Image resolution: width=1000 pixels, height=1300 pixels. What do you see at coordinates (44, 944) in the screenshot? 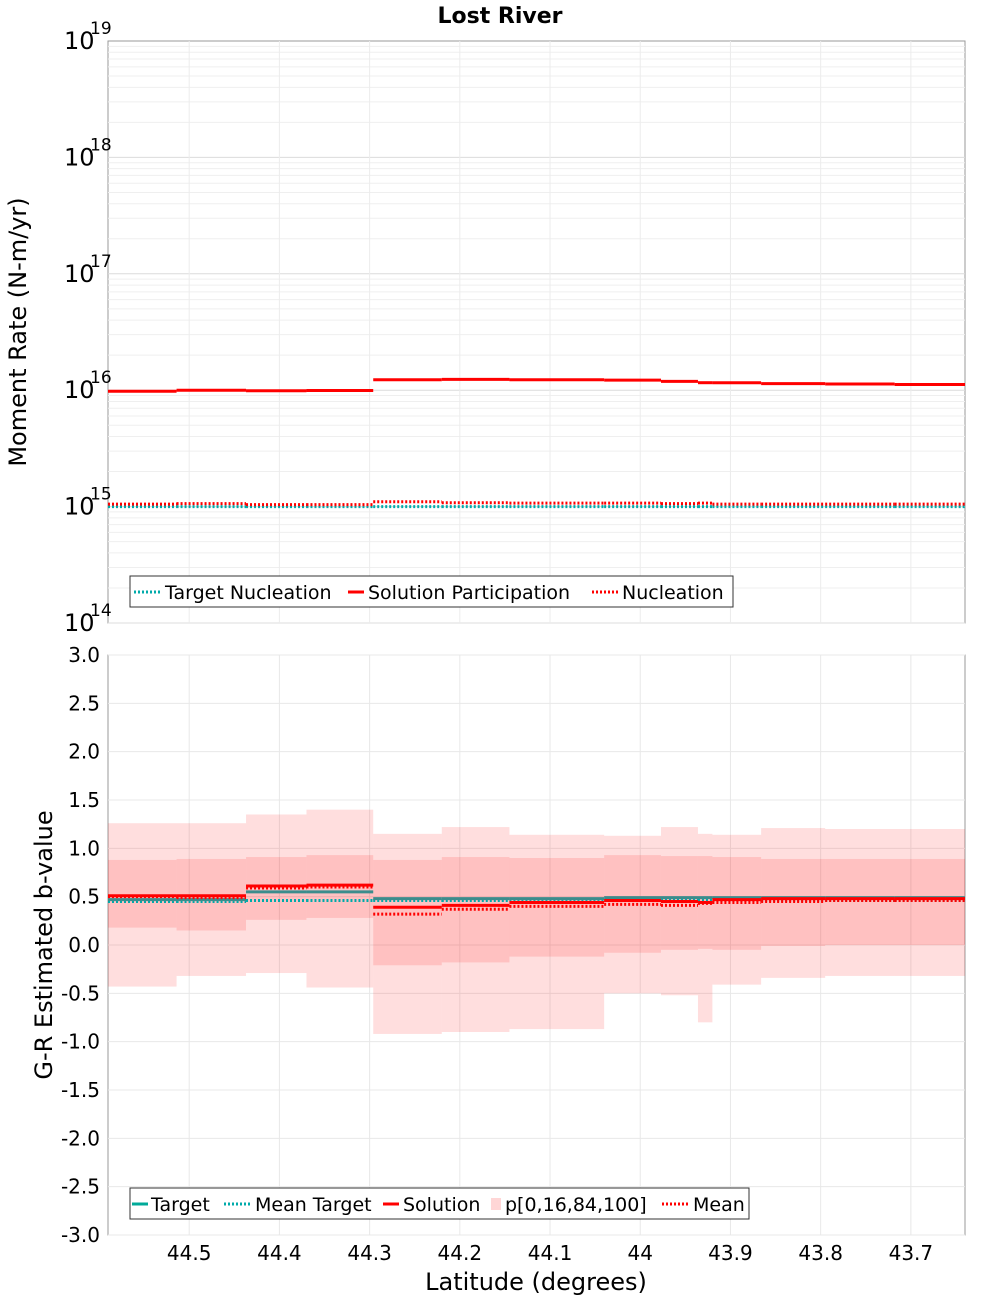
I see `bottom-y-axis-label: G-R Estimated b-value` at bounding box center [44, 944].